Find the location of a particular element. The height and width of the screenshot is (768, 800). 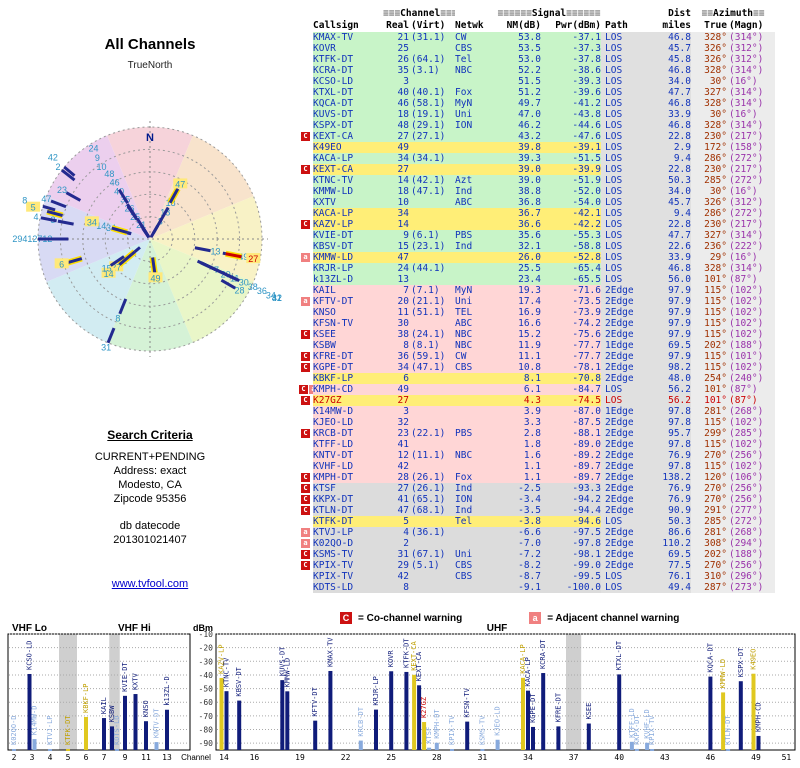

cell-distance: 33.9 is located at coordinates (670, 114).